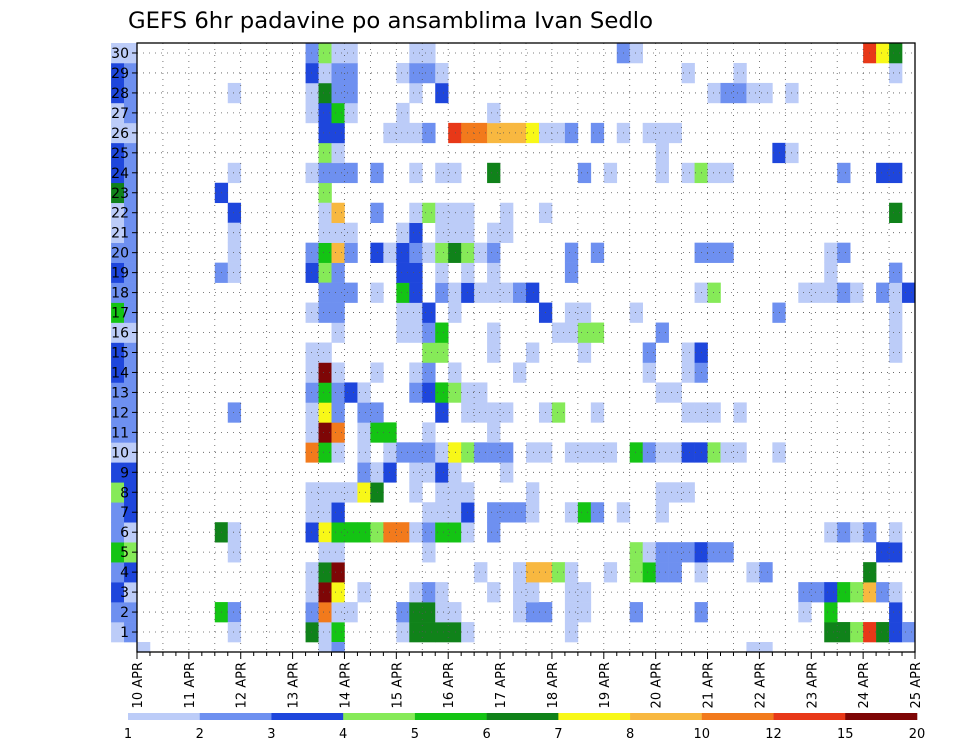 The image size is (960, 742). Describe the element at coordinates (124, 473) in the screenshot. I see `y-tick-label: 9` at that location.